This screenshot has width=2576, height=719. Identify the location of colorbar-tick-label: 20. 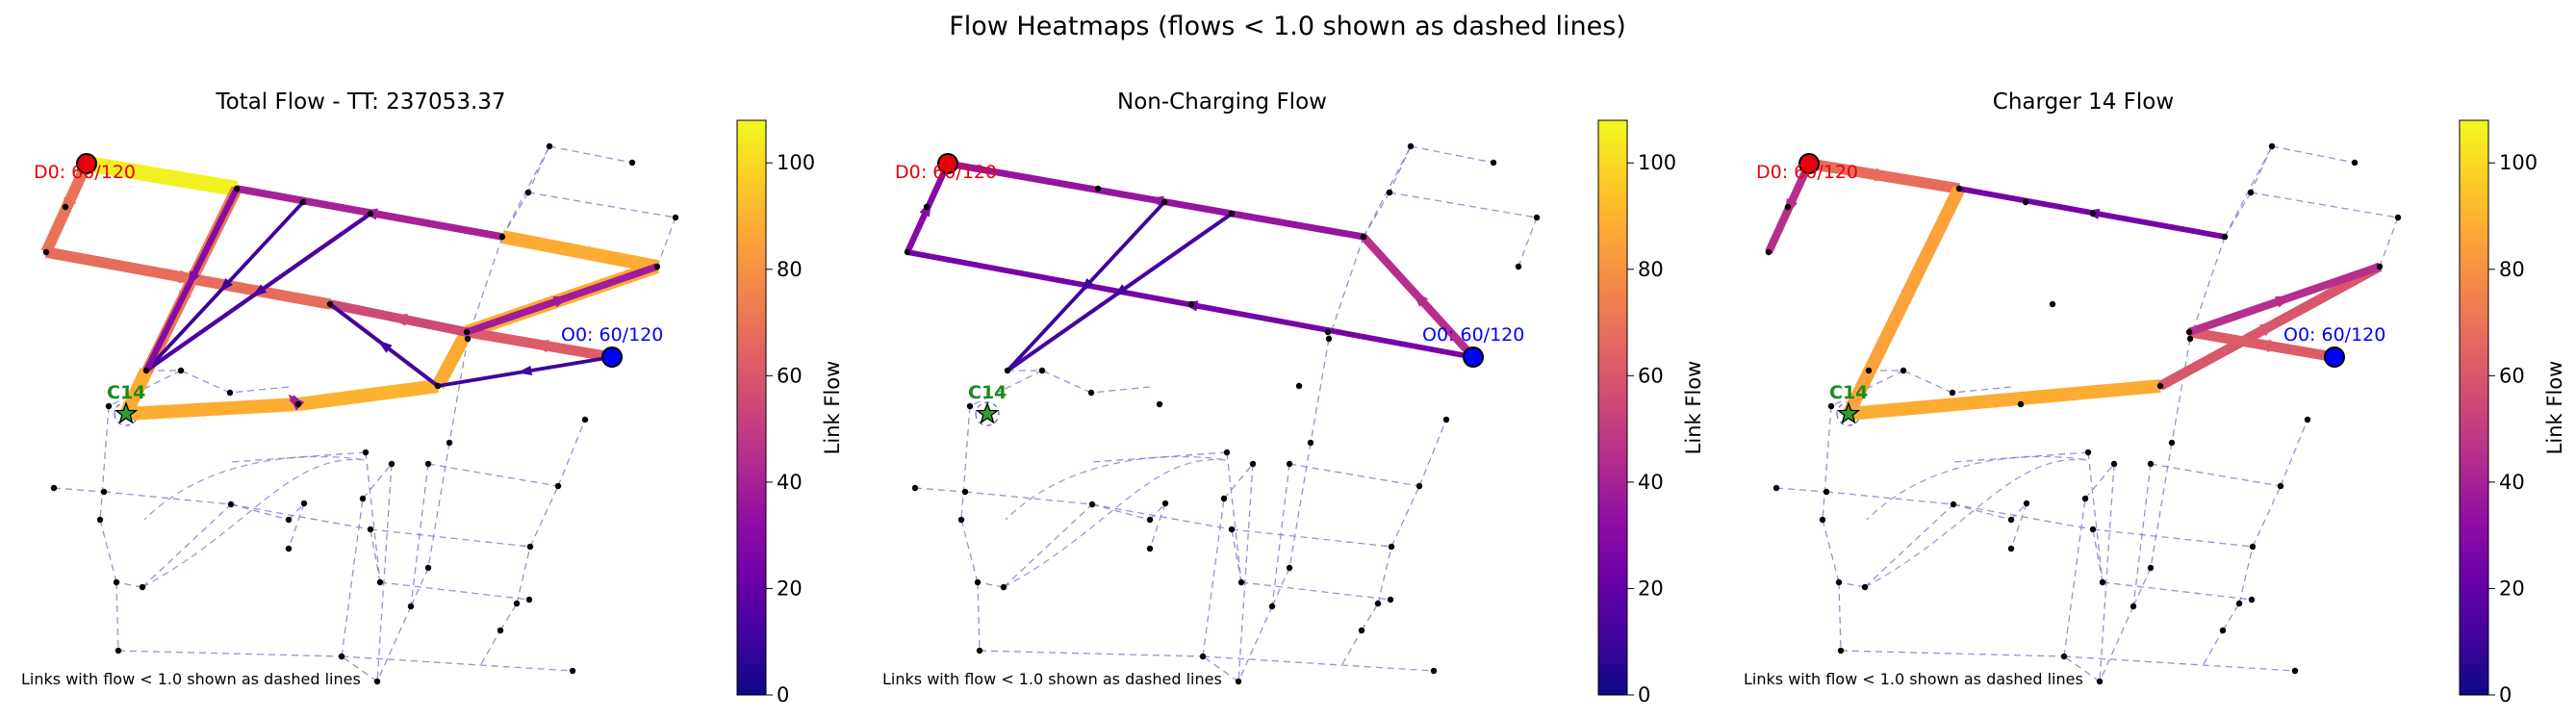
(790, 588).